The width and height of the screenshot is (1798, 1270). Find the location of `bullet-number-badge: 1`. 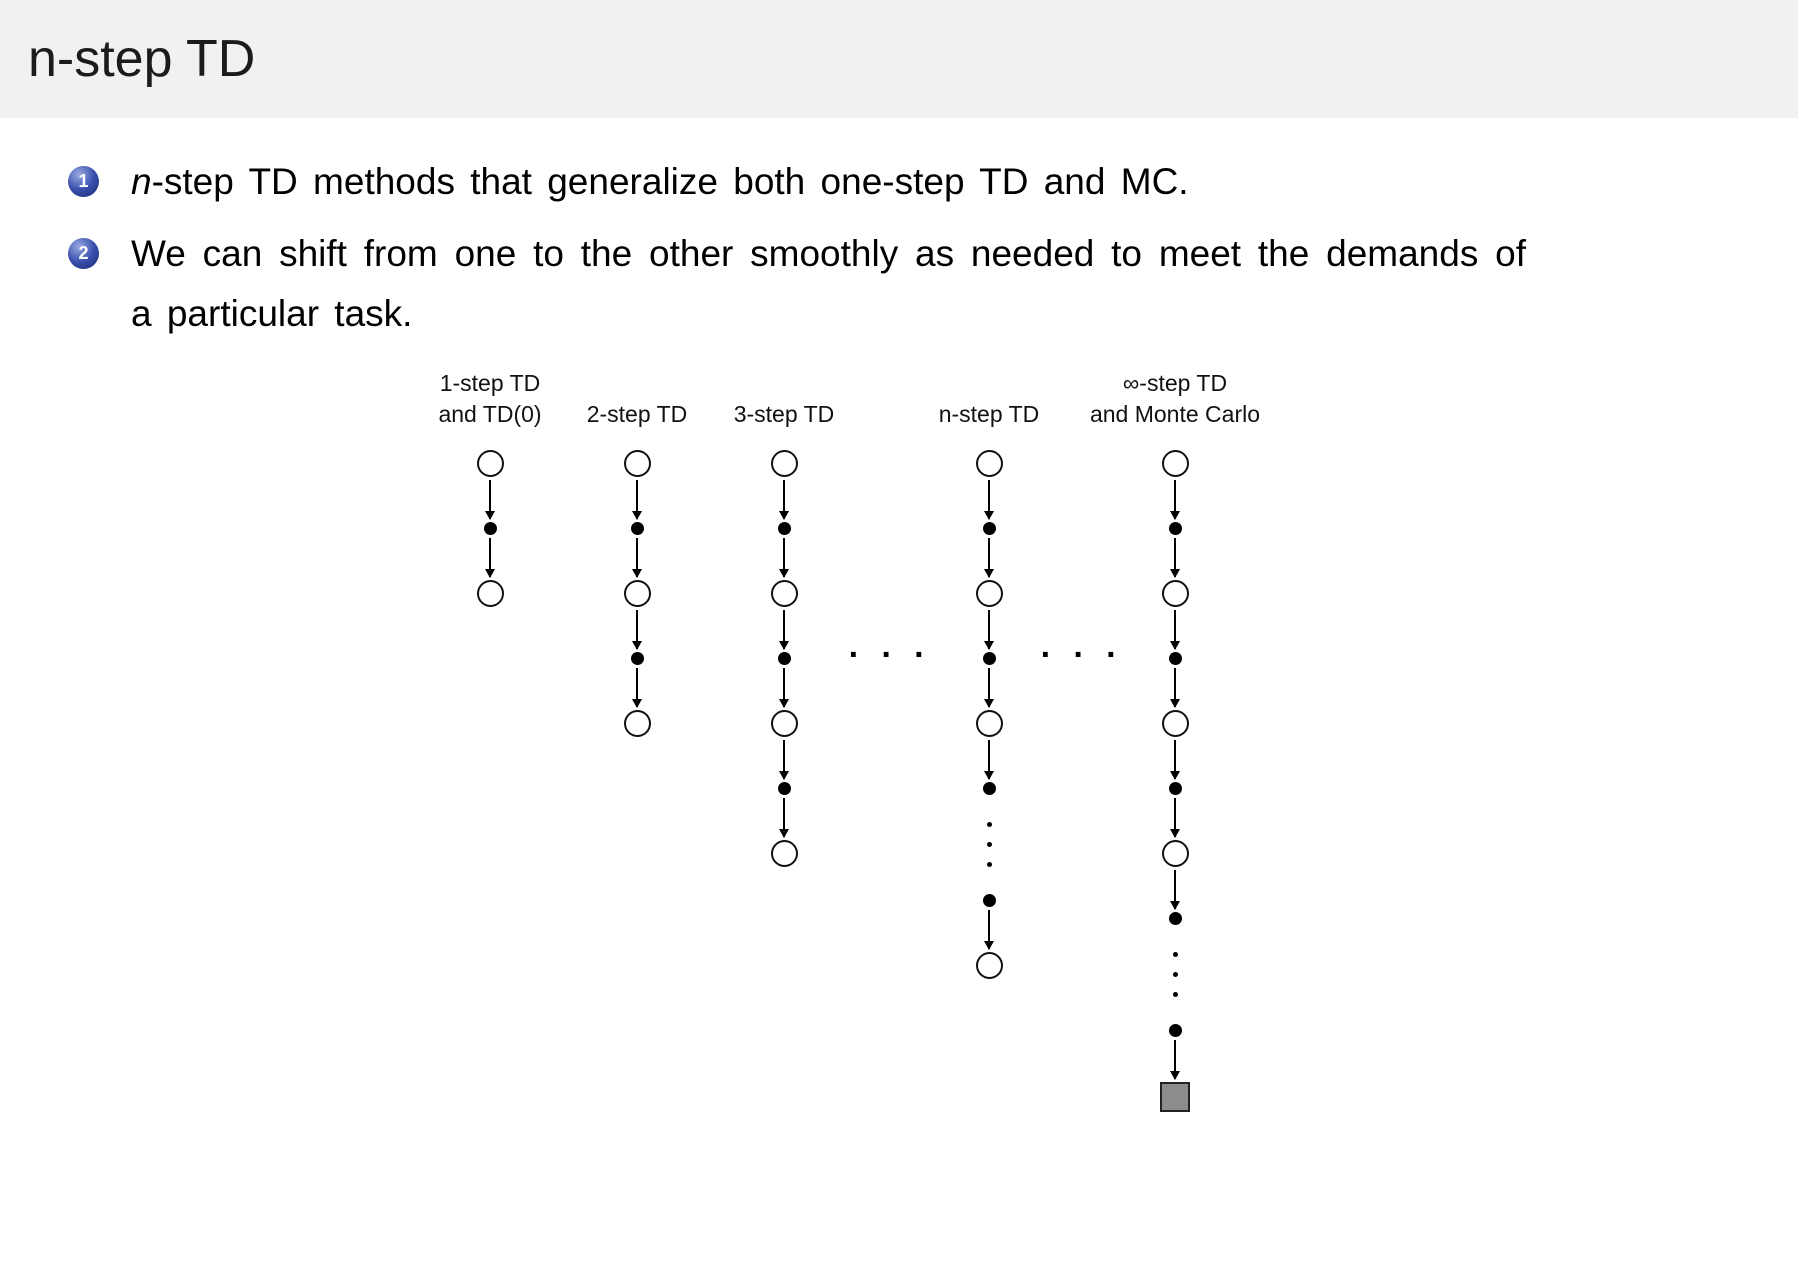

bullet-number-badge: 1 is located at coordinates (83, 181).